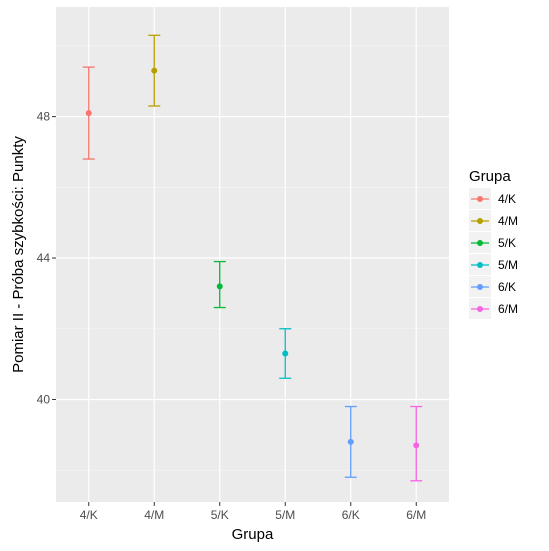 Image resolution: width=549 pixels, height=551 pixels. I want to click on x-tick-label: 4/M, so click(154, 515).